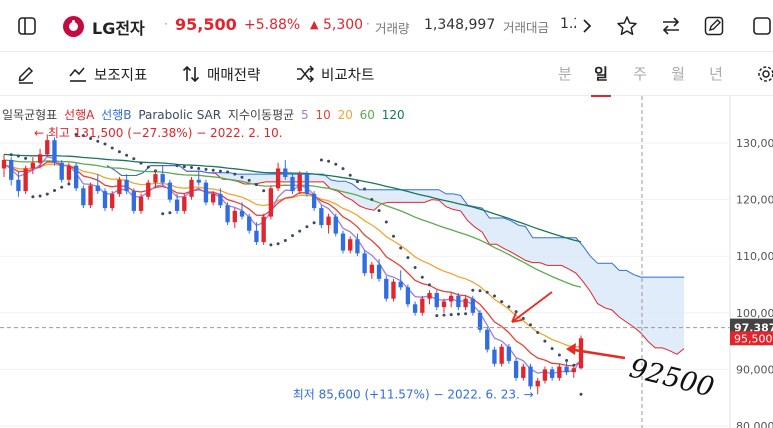 The height and width of the screenshot is (428, 773). Describe the element at coordinates (118, 28) in the screenshot. I see `stock-name: LG전자` at that location.